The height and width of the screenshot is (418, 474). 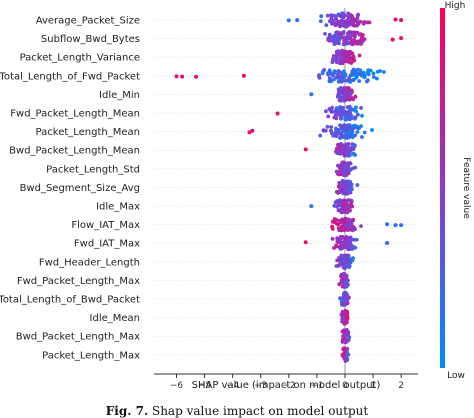 I want to click on x-tick-label: 1, so click(x=373, y=386).